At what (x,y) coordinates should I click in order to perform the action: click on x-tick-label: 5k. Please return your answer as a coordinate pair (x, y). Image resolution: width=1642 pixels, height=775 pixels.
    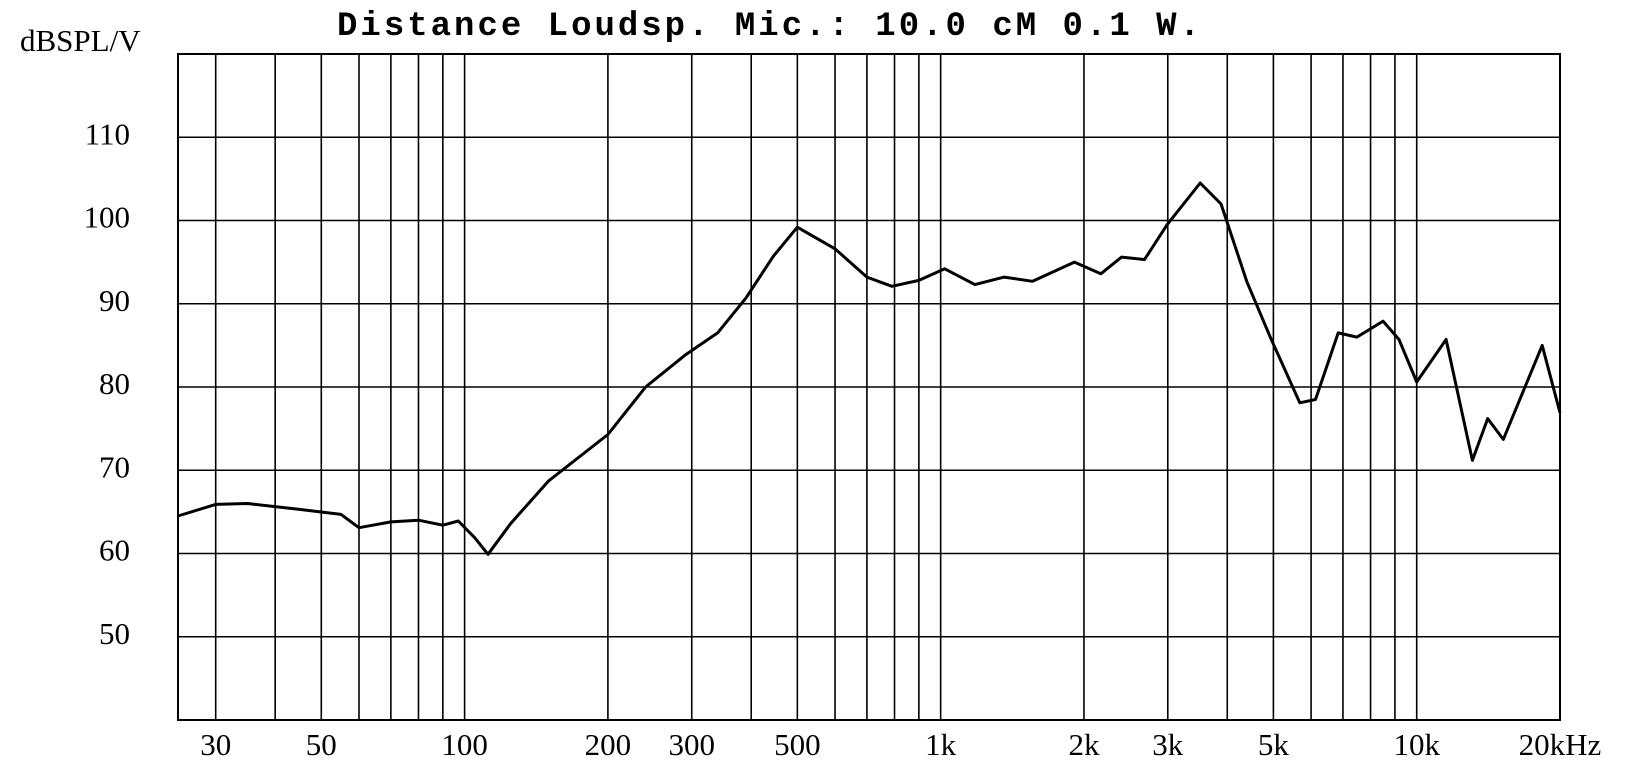
    Looking at the image, I should click on (1274, 744).